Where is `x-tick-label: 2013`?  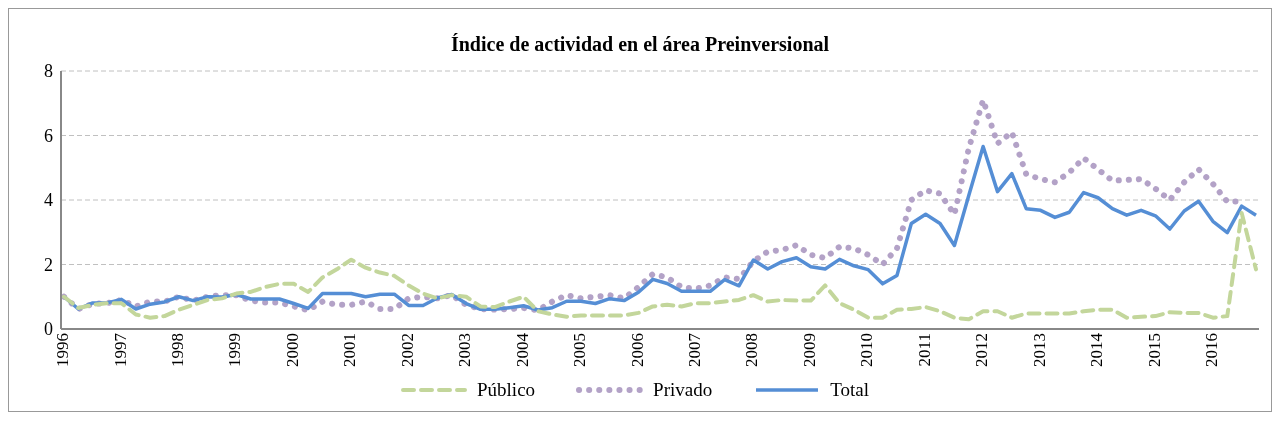 x-tick-label: 2013 is located at coordinates (1039, 350).